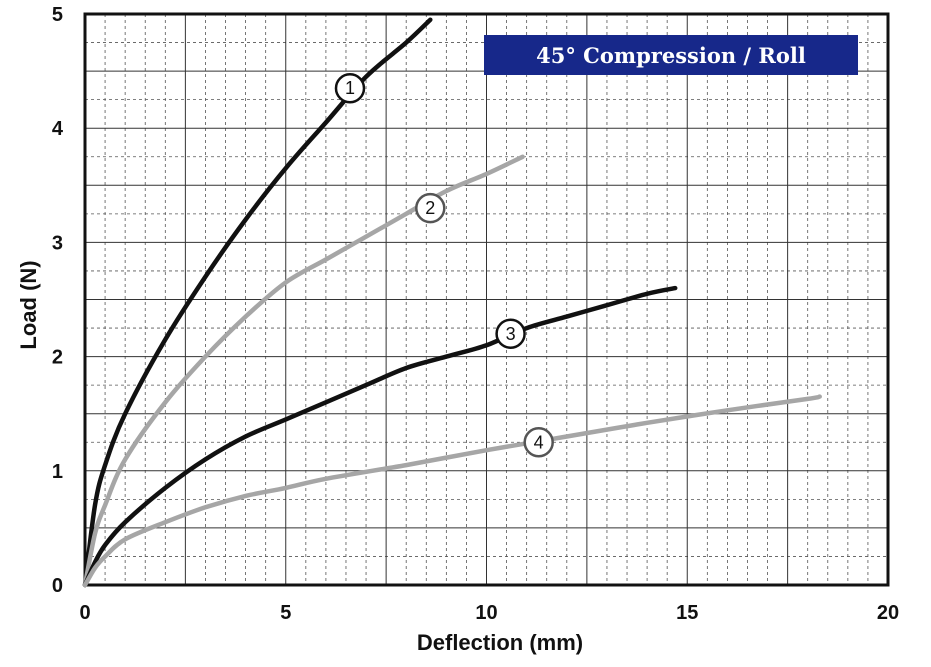 The width and height of the screenshot is (931, 667). I want to click on y-tick-label: 0, so click(57, 586).